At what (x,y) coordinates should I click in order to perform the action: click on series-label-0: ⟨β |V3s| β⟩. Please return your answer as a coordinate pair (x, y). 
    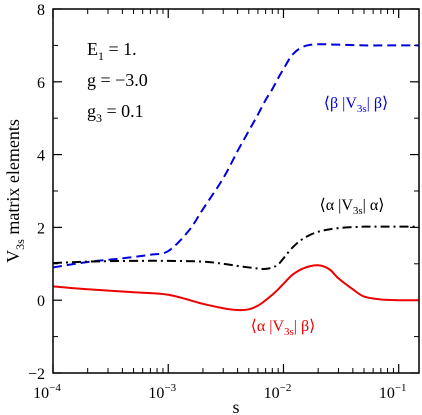
    Looking at the image, I should click on (356, 105).